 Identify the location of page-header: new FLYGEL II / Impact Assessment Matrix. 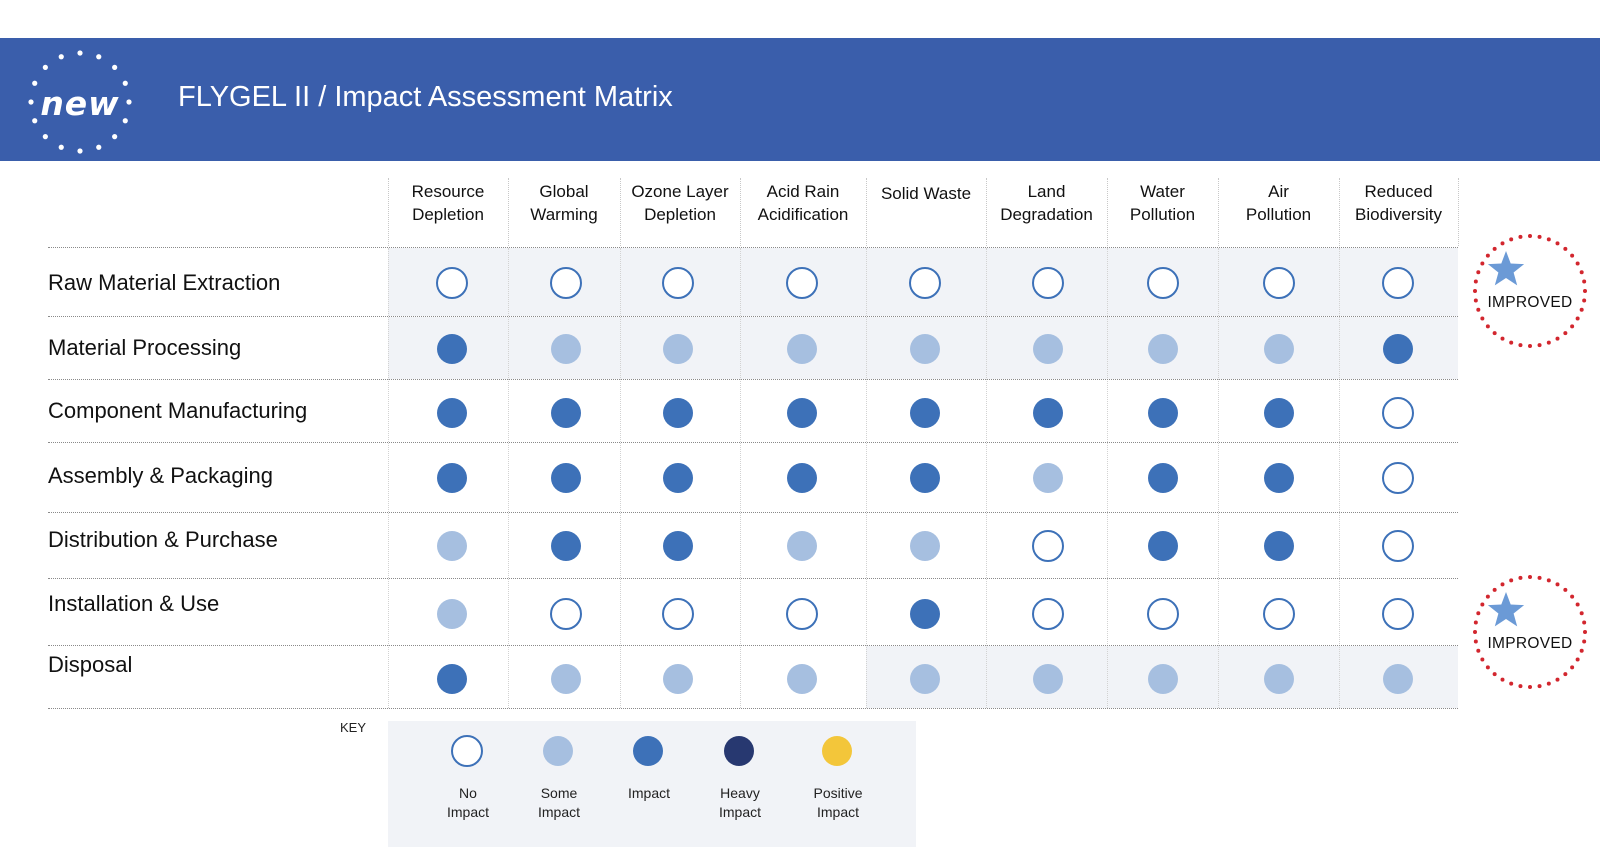
(800, 99).